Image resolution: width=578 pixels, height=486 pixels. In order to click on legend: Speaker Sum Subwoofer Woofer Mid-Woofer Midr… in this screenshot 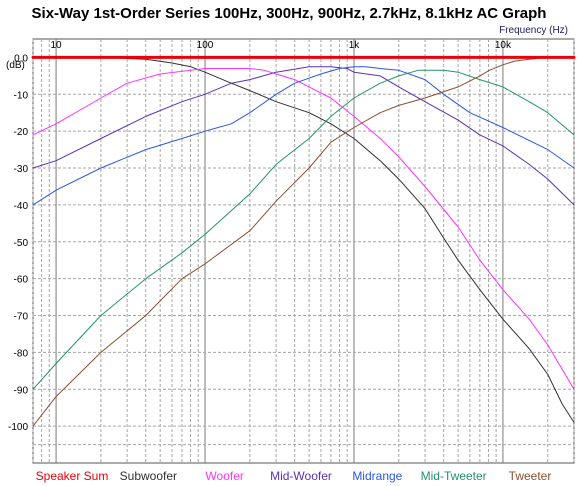, I will do `click(294, 476)`.